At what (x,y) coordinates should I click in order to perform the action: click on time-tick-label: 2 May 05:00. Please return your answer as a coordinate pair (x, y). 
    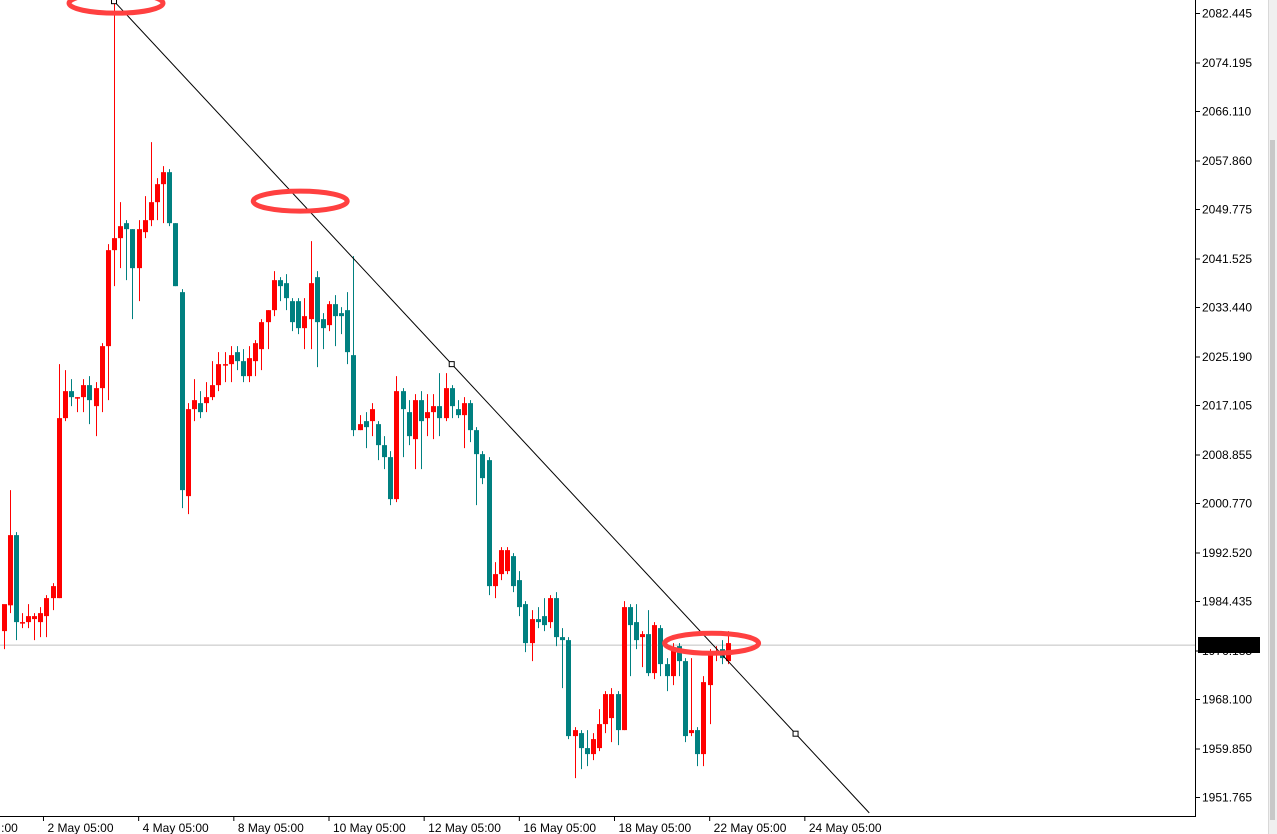
    Looking at the image, I should click on (80, 827).